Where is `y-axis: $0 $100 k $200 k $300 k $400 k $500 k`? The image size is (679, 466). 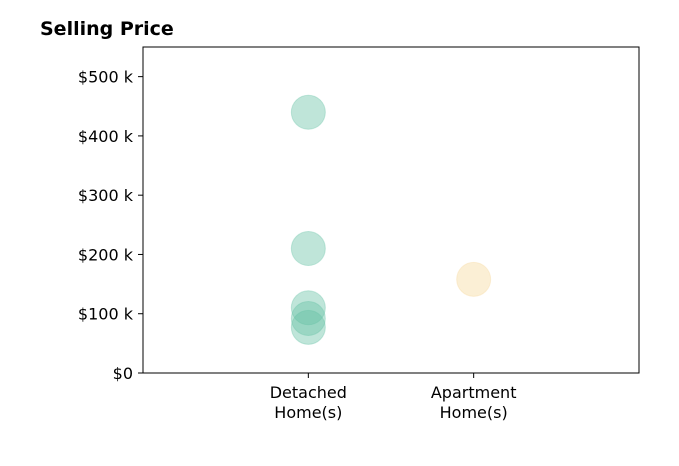
y-axis: $0 $100 k $200 k $300 k $400 k $500 k is located at coordinates (110, 225).